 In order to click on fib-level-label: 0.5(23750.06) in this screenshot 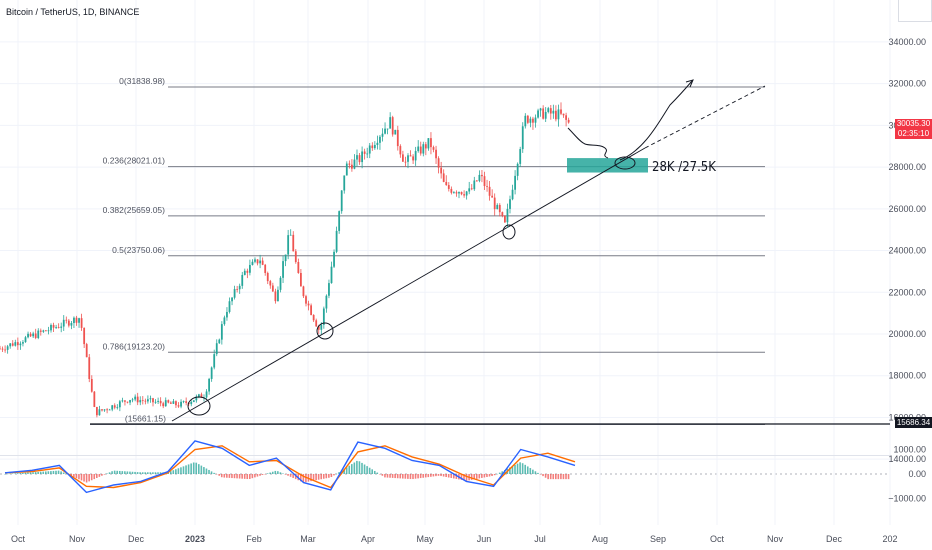, I will do `click(138, 250)`.